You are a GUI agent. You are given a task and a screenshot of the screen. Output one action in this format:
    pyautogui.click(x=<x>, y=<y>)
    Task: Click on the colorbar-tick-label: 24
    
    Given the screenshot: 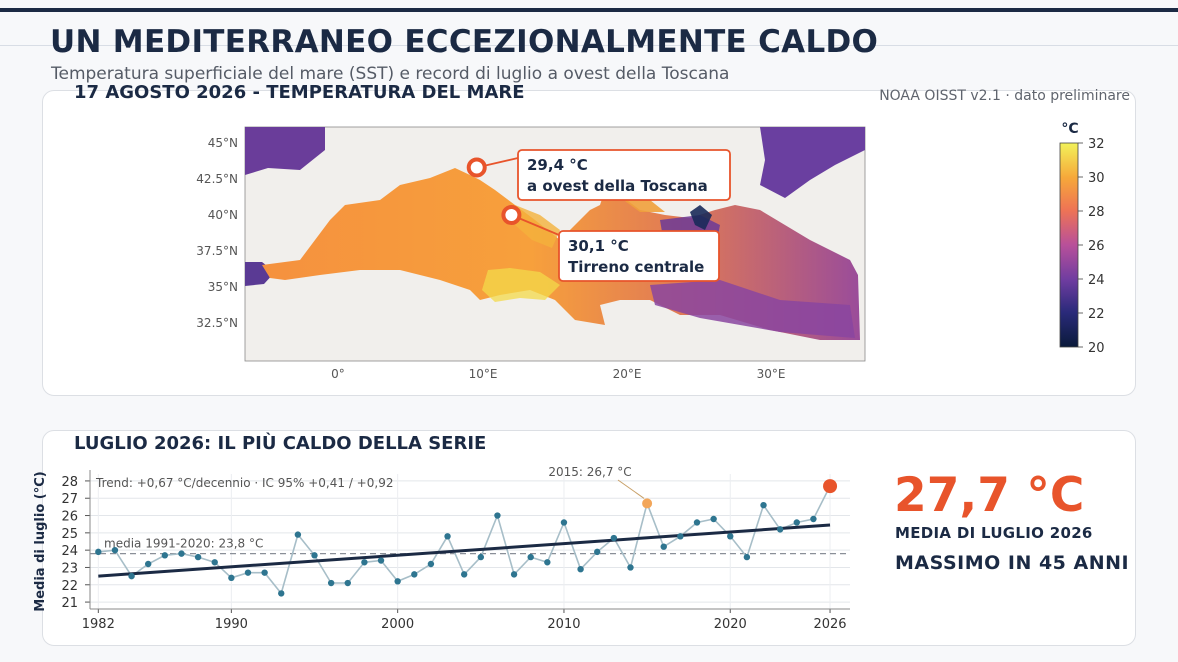 What is the action you would take?
    pyautogui.click(x=1096, y=280)
    